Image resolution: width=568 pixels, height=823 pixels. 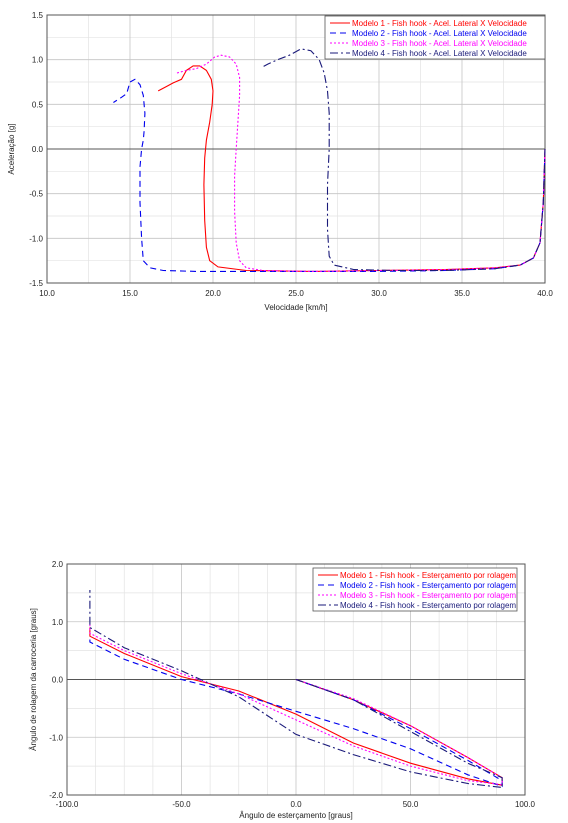 I want to click on x-axis-label: Velocidade [km/h], so click(x=295, y=307).